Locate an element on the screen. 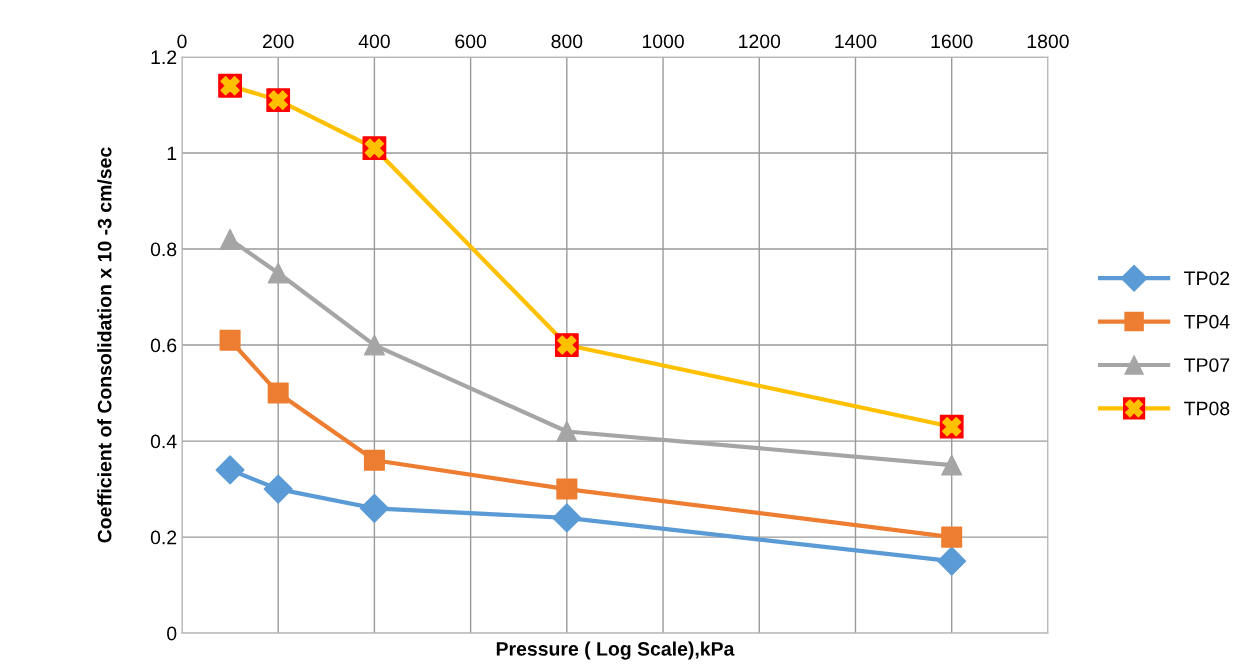  x-tick-label: 400 is located at coordinates (374, 41).